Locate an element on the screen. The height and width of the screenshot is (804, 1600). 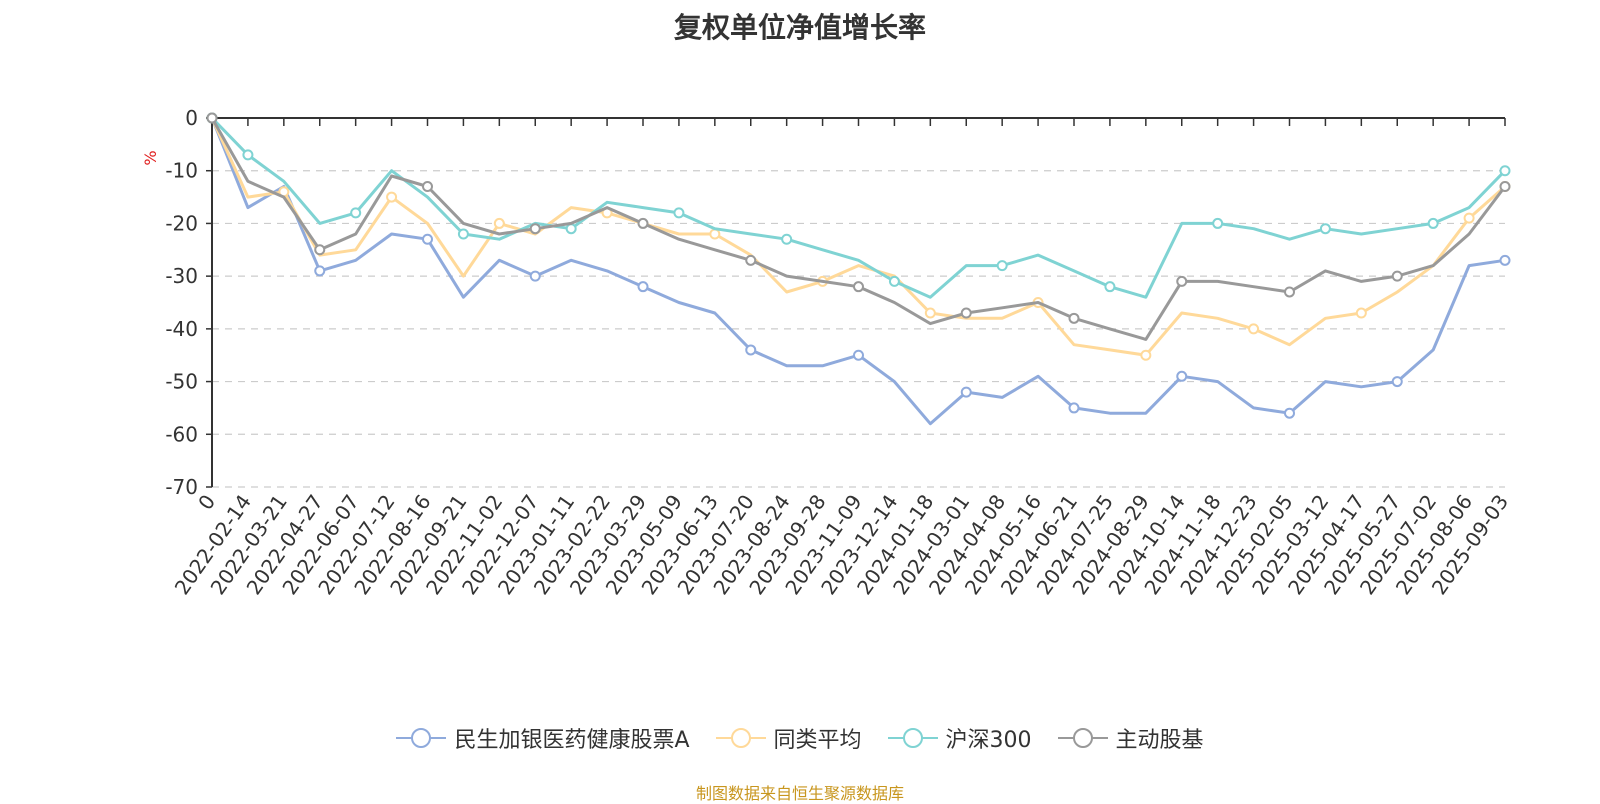
legend-label: 民生加银医药健康股票A is located at coordinates (572, 740).